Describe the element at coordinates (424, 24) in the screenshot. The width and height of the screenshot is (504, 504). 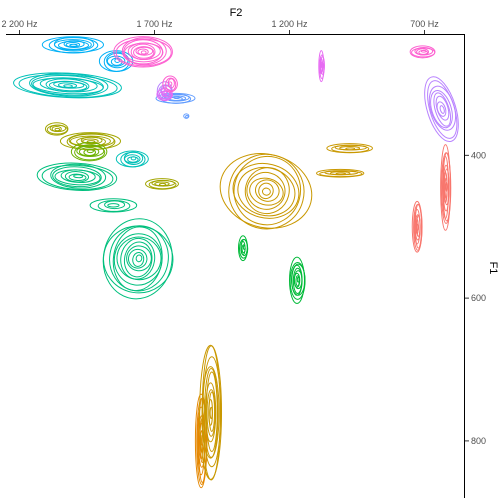
I see `x-tick-label: 700 Hz` at that location.